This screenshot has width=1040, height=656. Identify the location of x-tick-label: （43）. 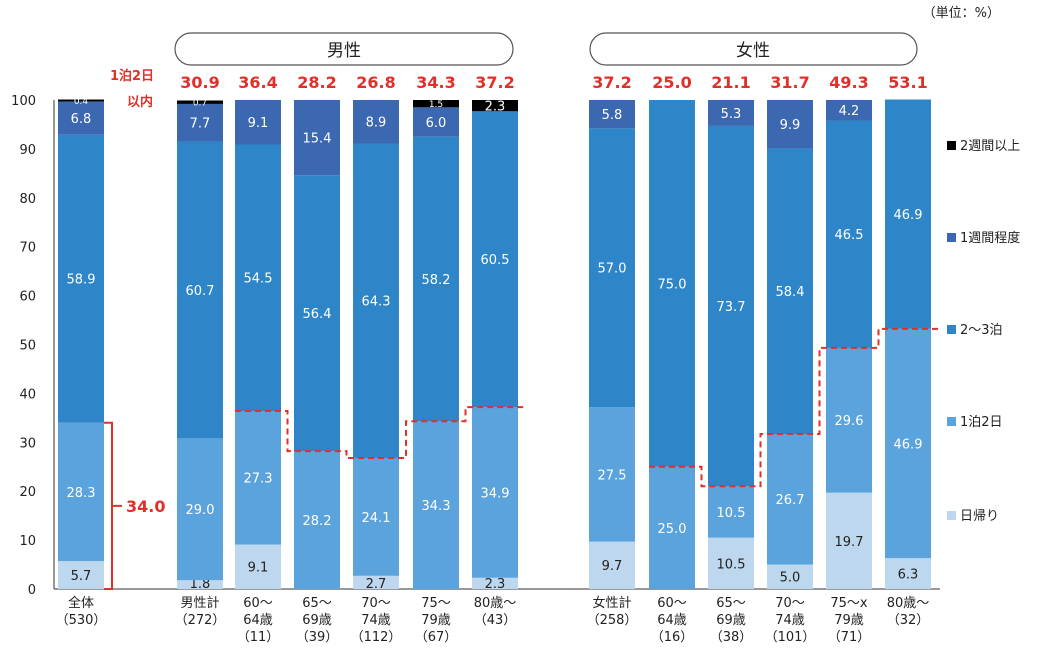
(495, 620).